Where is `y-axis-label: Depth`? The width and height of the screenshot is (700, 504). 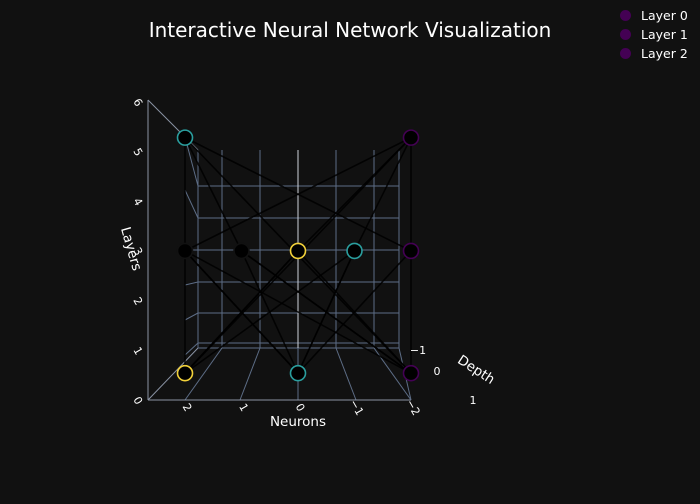 y-axis-label: Depth is located at coordinates (475, 370).